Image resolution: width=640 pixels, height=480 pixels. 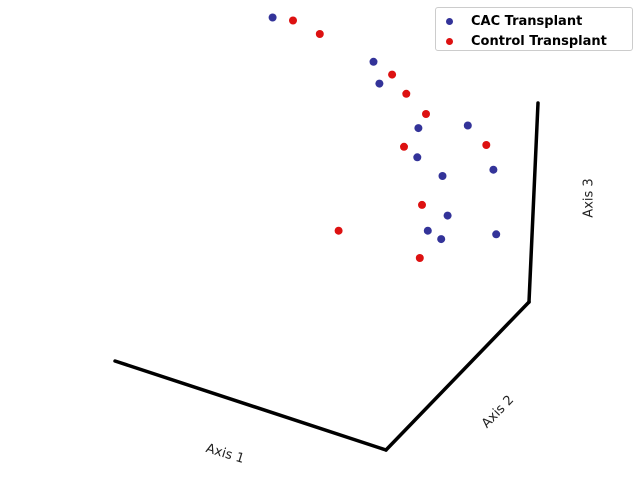 I want to click on legend-label-cac: CAC Transplant, so click(x=527, y=21).